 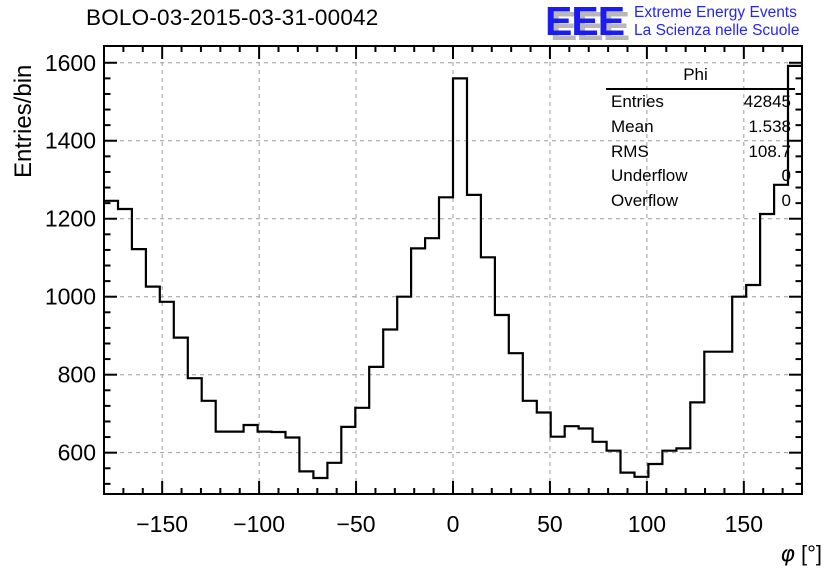 I want to click on eee-logo-line1: Extreme Energy Events, so click(x=715, y=12).